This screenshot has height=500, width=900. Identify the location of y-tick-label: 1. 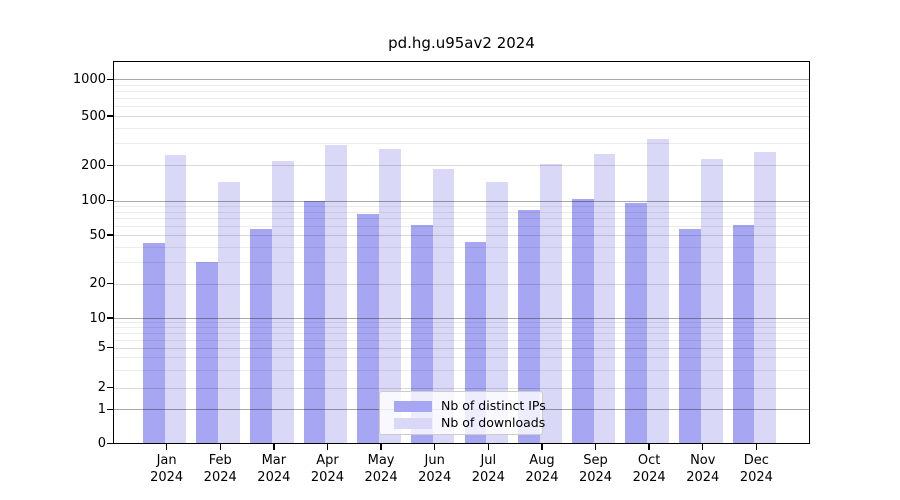
(101, 409).